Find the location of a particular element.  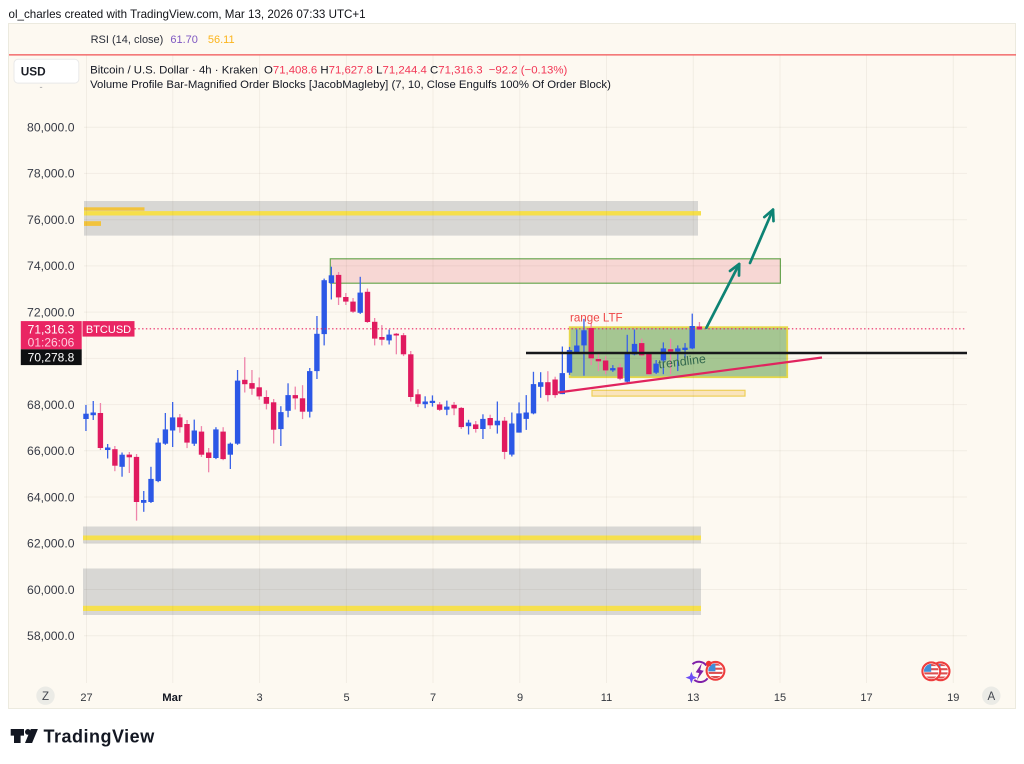

svg-text: 3 is located at coordinates (260, 698).